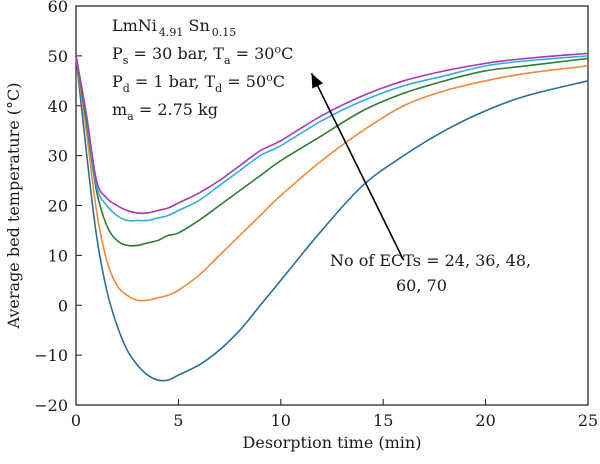 The height and width of the screenshot is (464, 600). Describe the element at coordinates (430, 260) in the screenshot. I see `arrow-label-line1: No of ECTs = 24, 36, 48,` at that location.